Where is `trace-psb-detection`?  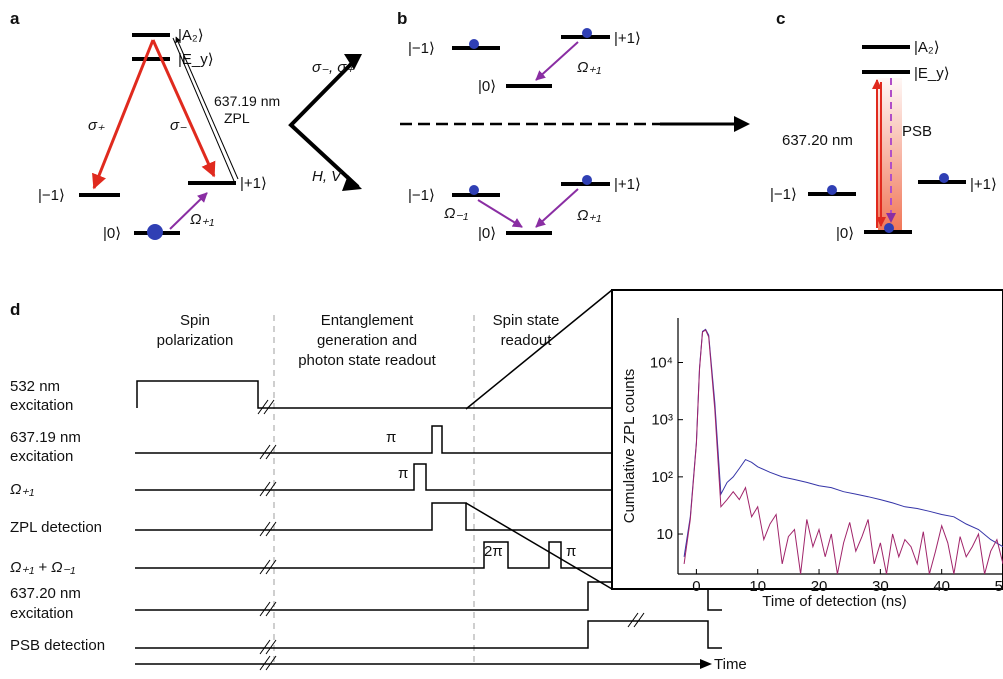 trace-psb-detection is located at coordinates (428, 634).